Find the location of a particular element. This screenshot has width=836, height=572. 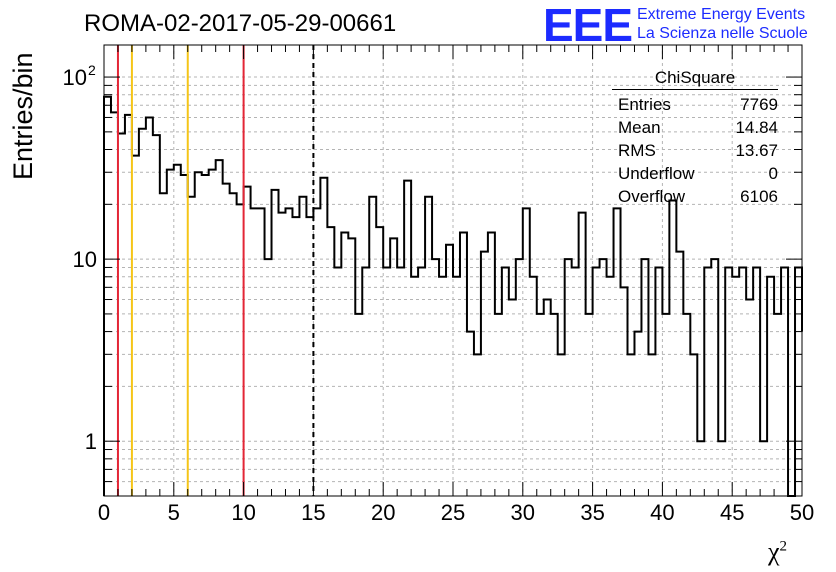

y-tick-label-exponent: 2 is located at coordinates (92, 70).